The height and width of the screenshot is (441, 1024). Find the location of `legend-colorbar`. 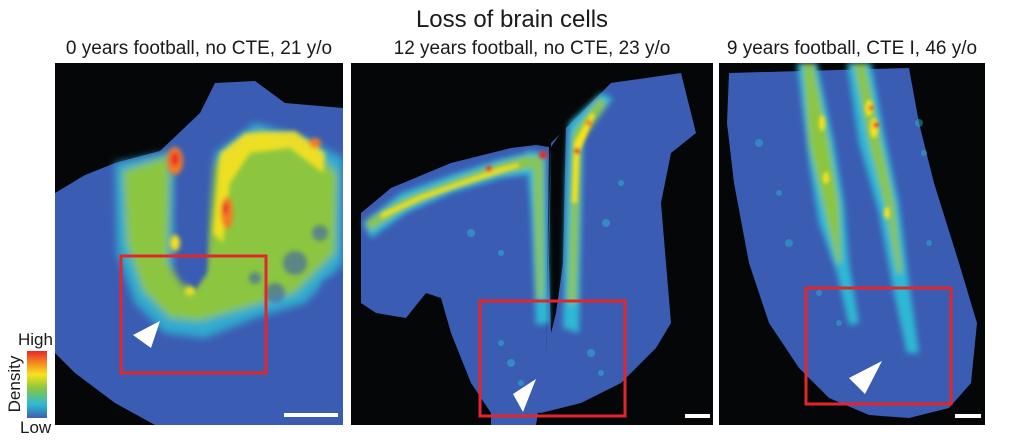

legend-colorbar is located at coordinates (37, 384).